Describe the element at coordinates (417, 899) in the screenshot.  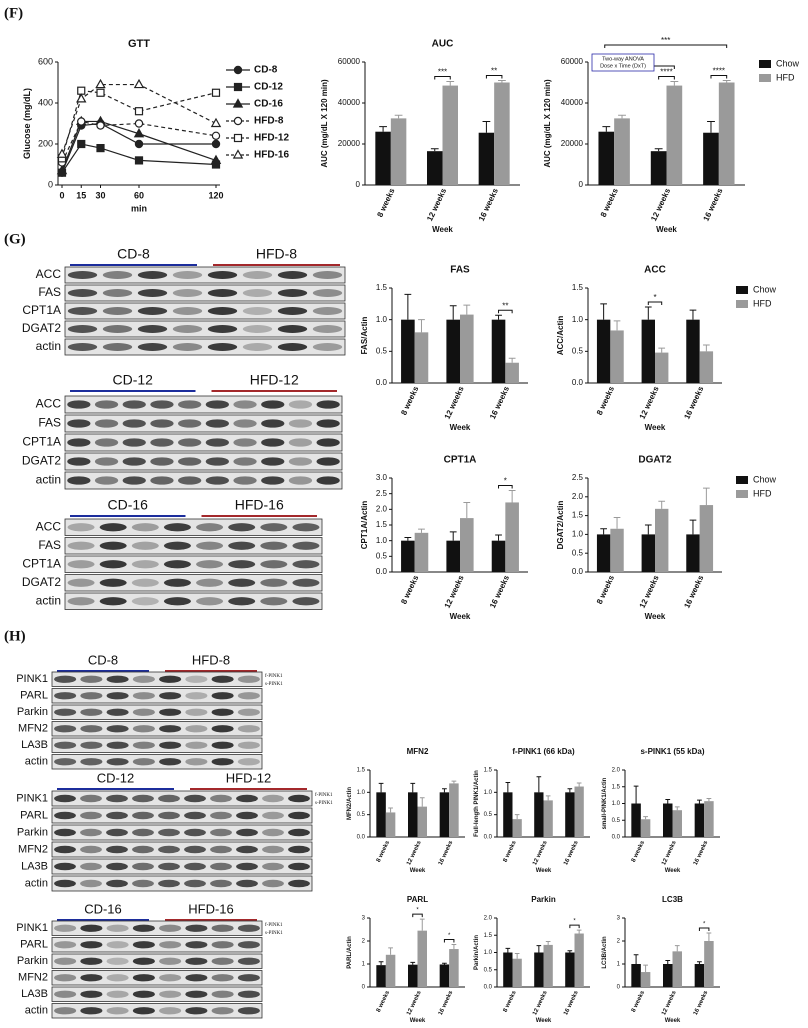
I see `chart-title: PARL` at that location.